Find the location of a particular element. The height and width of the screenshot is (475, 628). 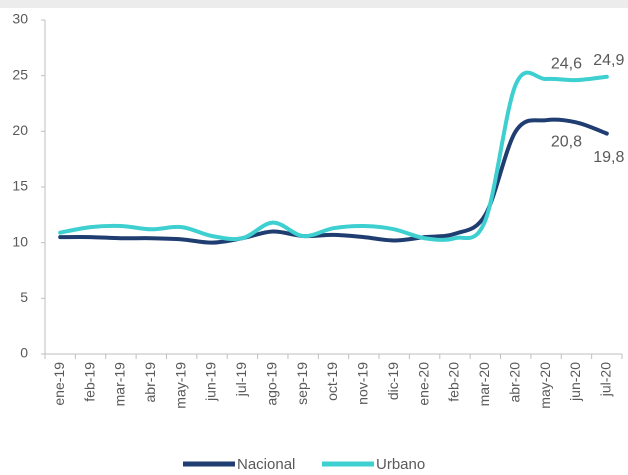

x-tick-label: abr-19 is located at coordinates (150, 382).